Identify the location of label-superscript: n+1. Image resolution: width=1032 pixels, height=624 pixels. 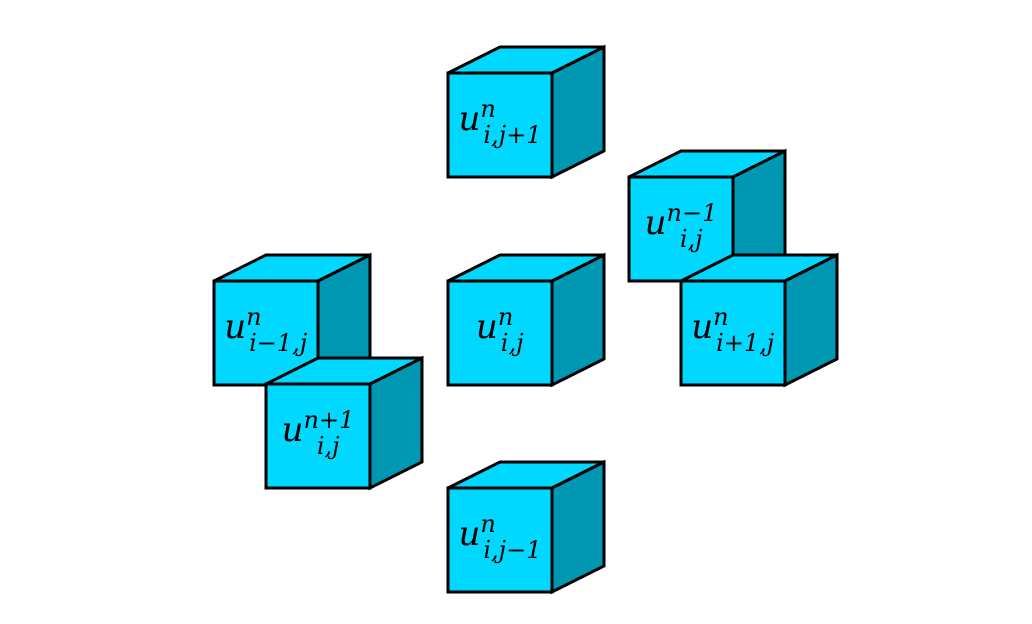
(329, 420).